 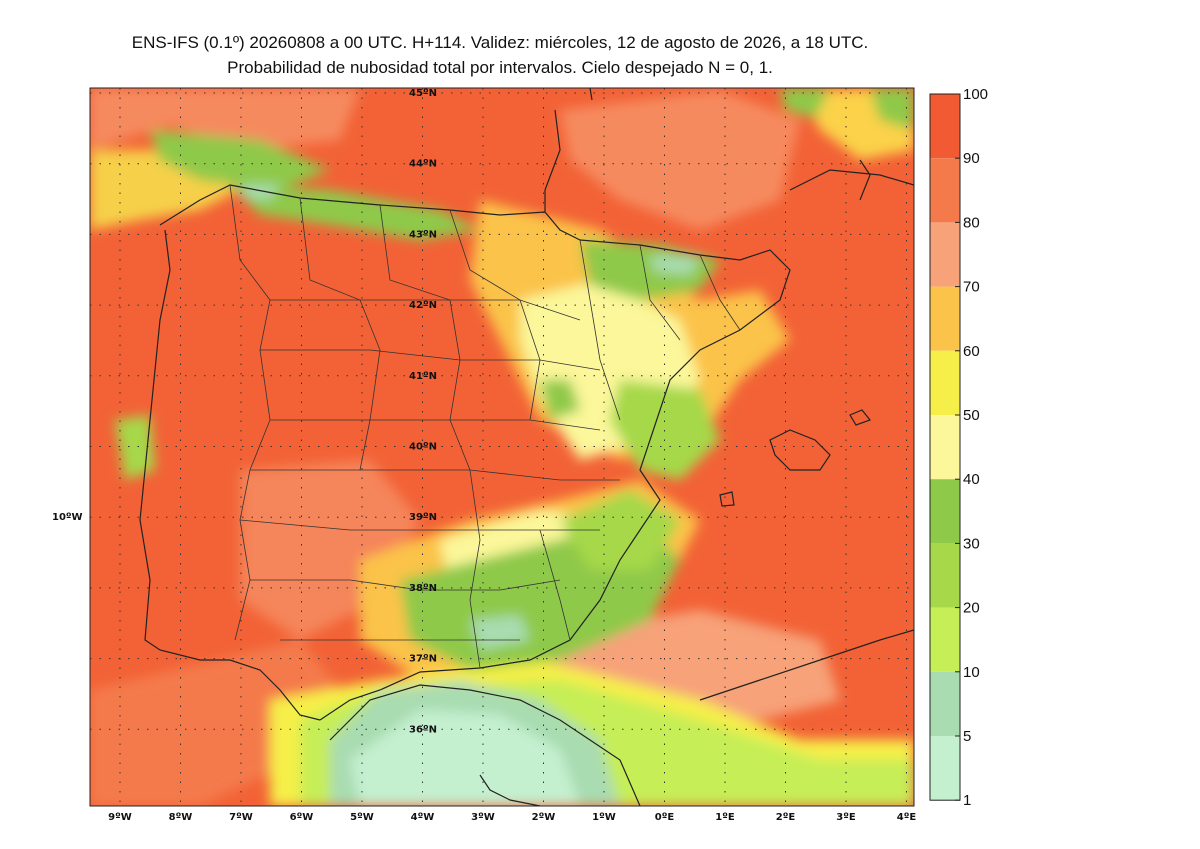 What do you see at coordinates (907, 817) in the screenshot?
I see `lon-label: 4ºE` at bounding box center [907, 817].